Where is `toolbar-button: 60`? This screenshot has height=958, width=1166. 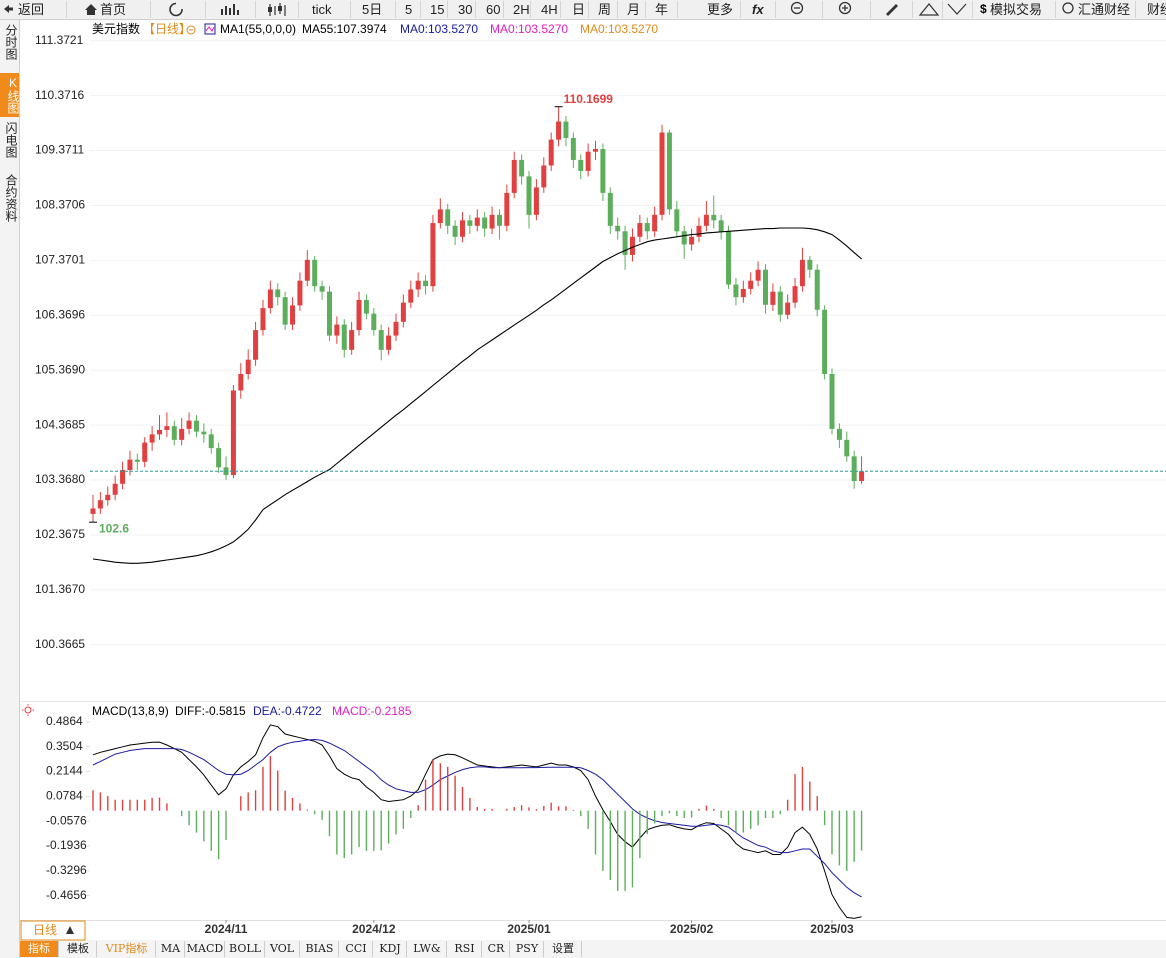 toolbar-button: 60 is located at coordinates (493, 9).